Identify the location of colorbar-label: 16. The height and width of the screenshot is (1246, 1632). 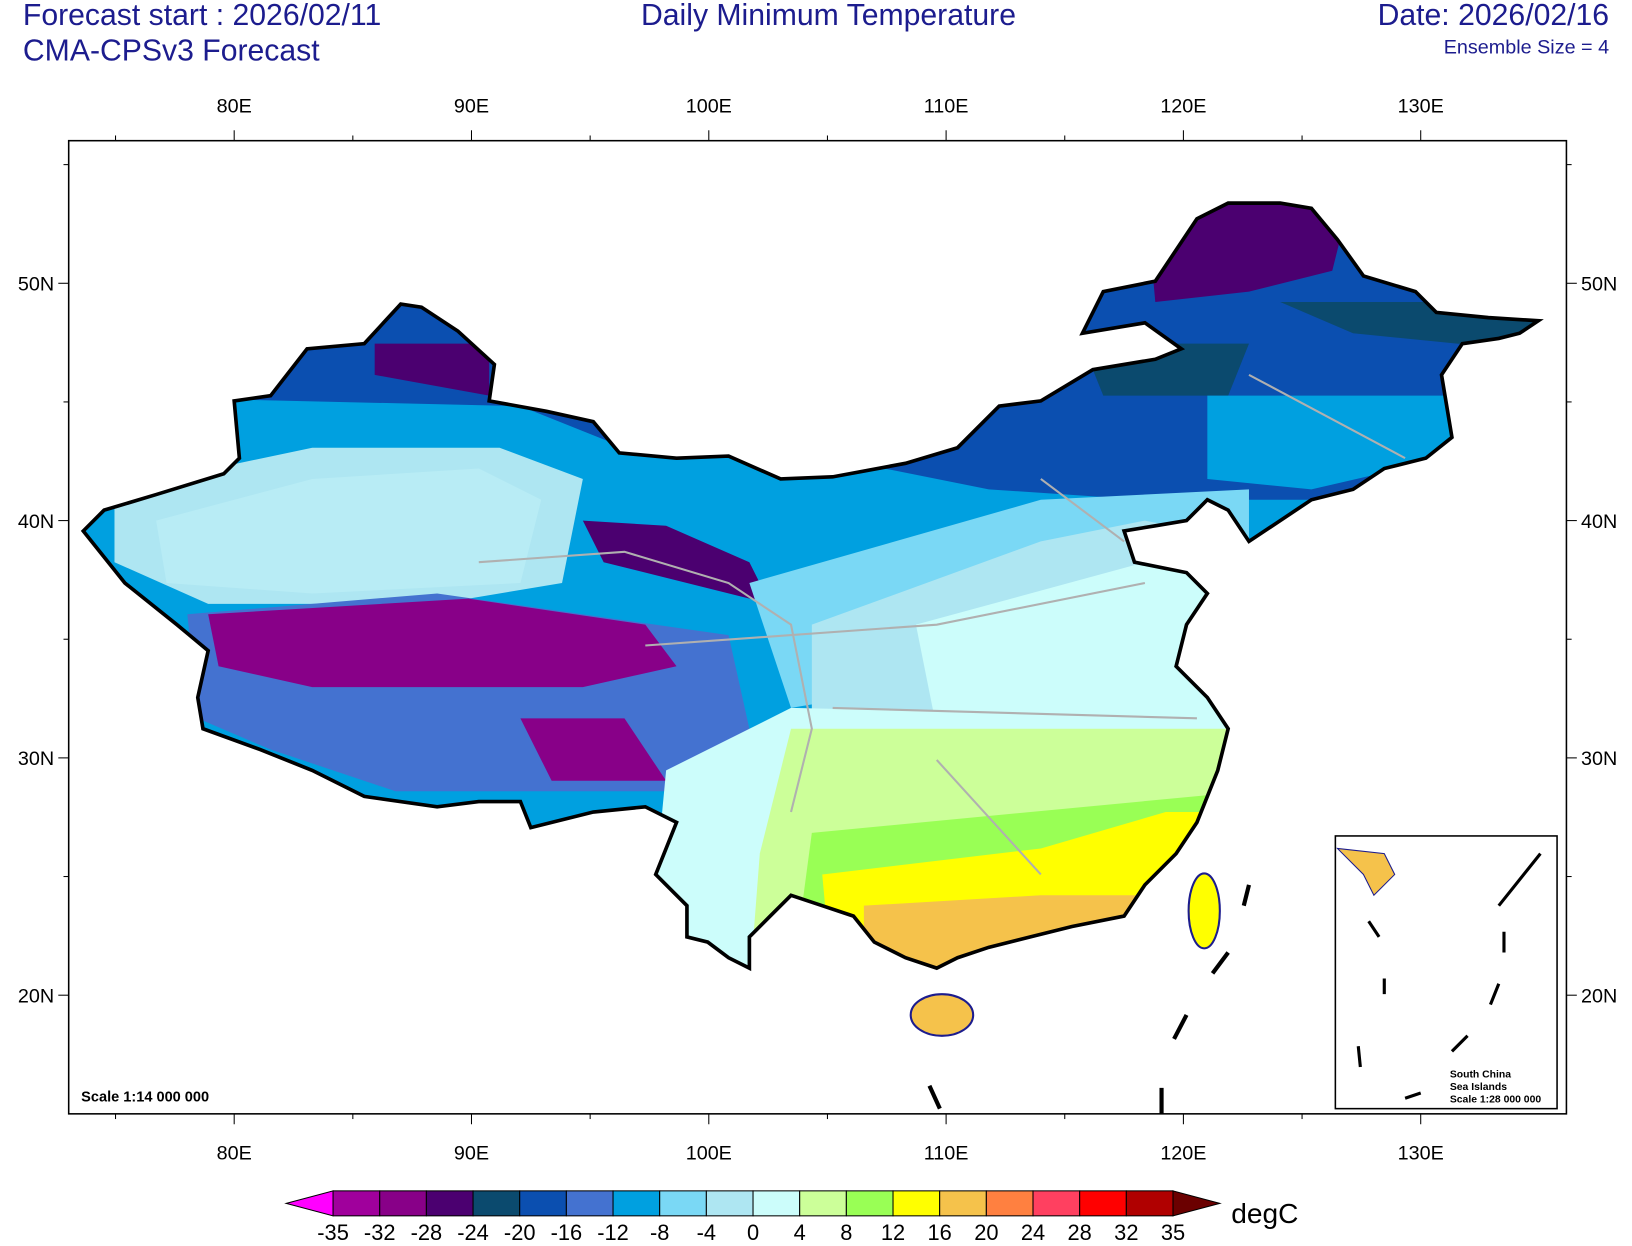
(940, 1230).